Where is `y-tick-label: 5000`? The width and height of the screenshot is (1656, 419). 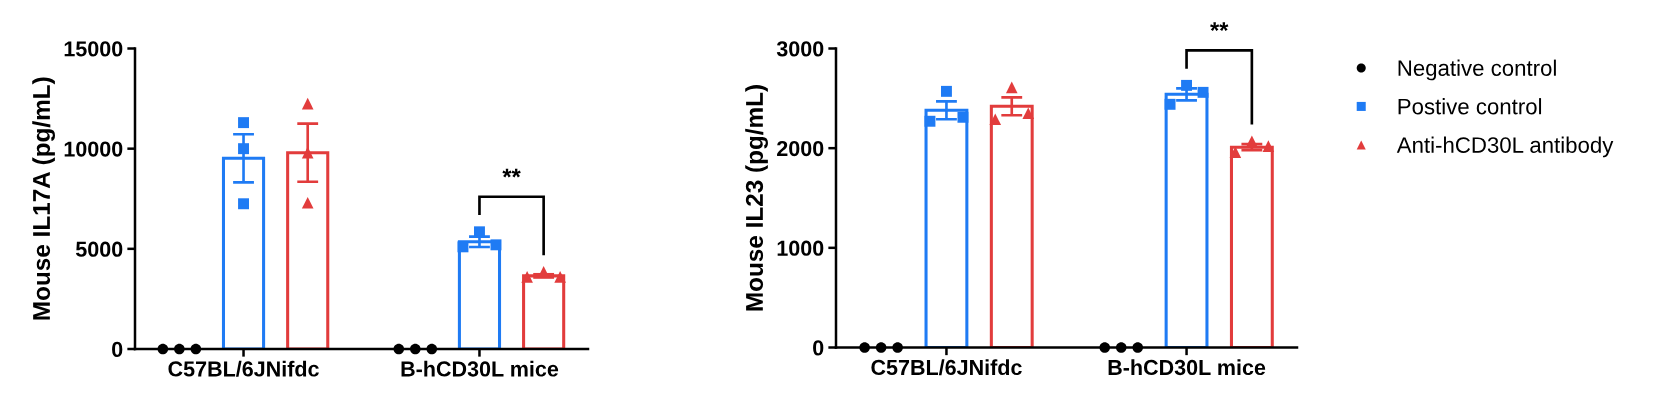
y-tick-label: 5000 is located at coordinates (99, 249).